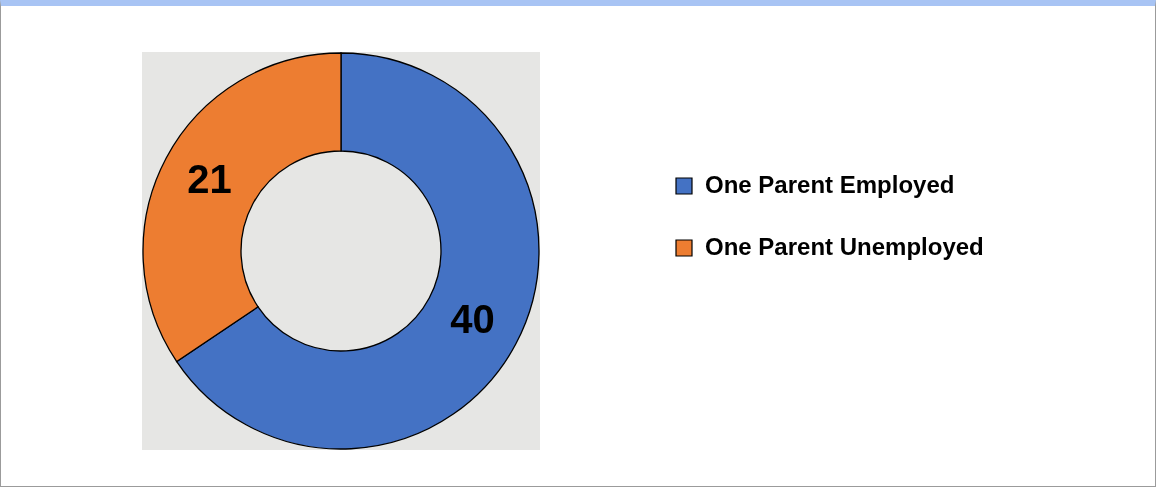  Describe the element at coordinates (844, 246) in the screenshot. I see `legend-label: One Parent Unemployed` at that location.